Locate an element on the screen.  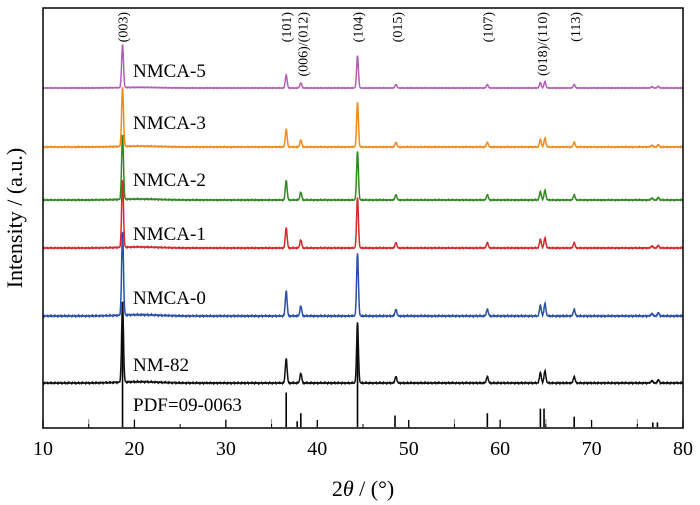
x-tick-label: 60 is located at coordinates (500, 449).